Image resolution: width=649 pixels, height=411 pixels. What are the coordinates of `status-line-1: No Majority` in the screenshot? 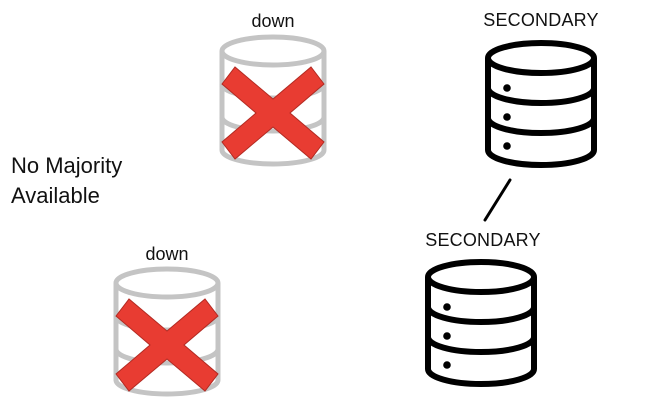 It's located at (67, 165).